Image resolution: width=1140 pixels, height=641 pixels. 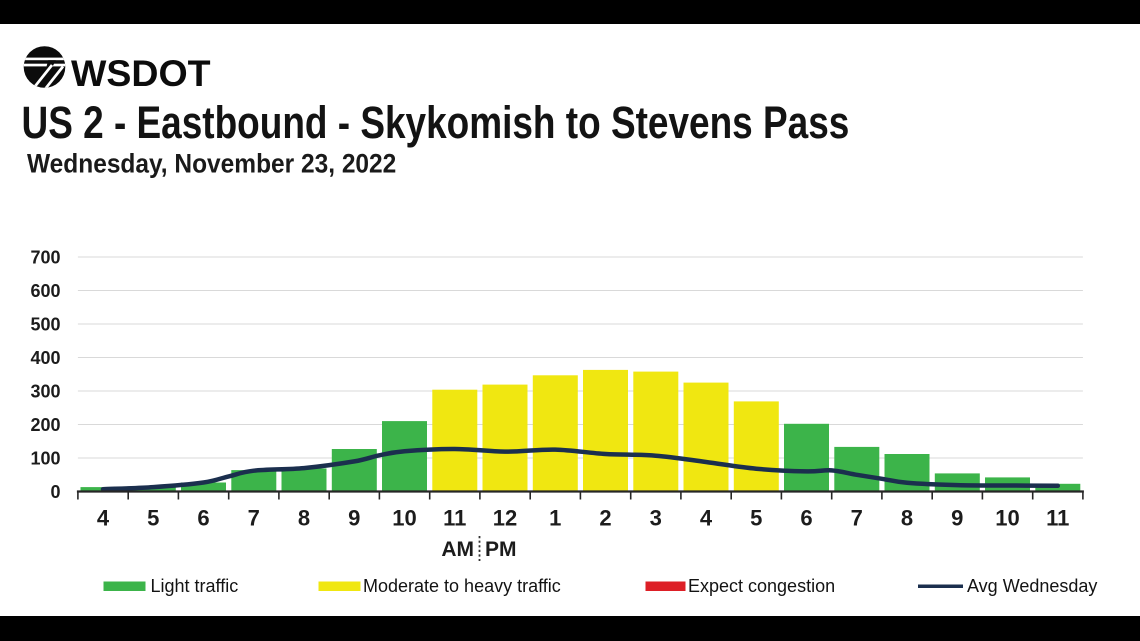 What do you see at coordinates (45, 391) in the screenshot?
I see `svg-text: 300` at bounding box center [45, 391].